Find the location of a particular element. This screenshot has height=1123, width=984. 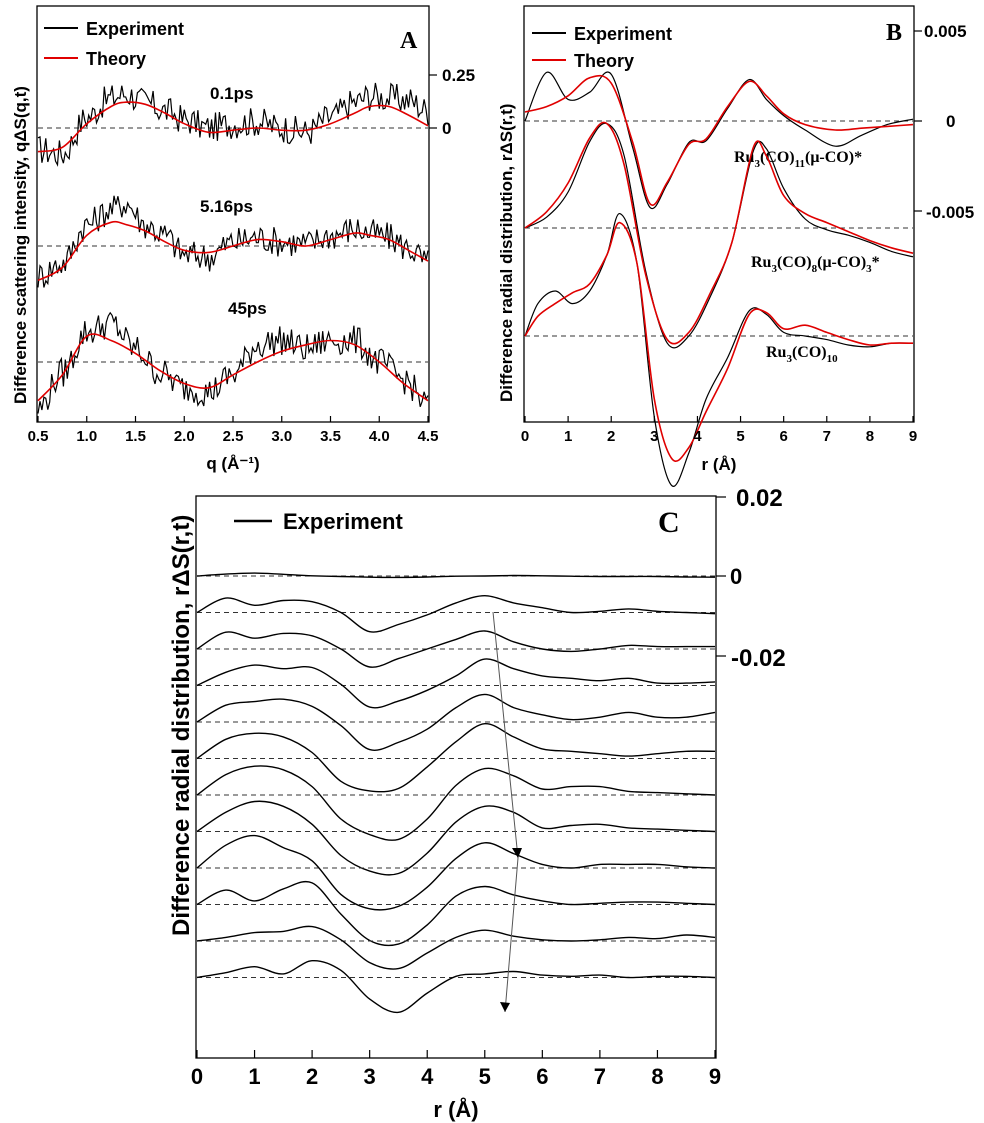

panel-b-xtick-label-2: 2 is located at coordinates (611, 436).